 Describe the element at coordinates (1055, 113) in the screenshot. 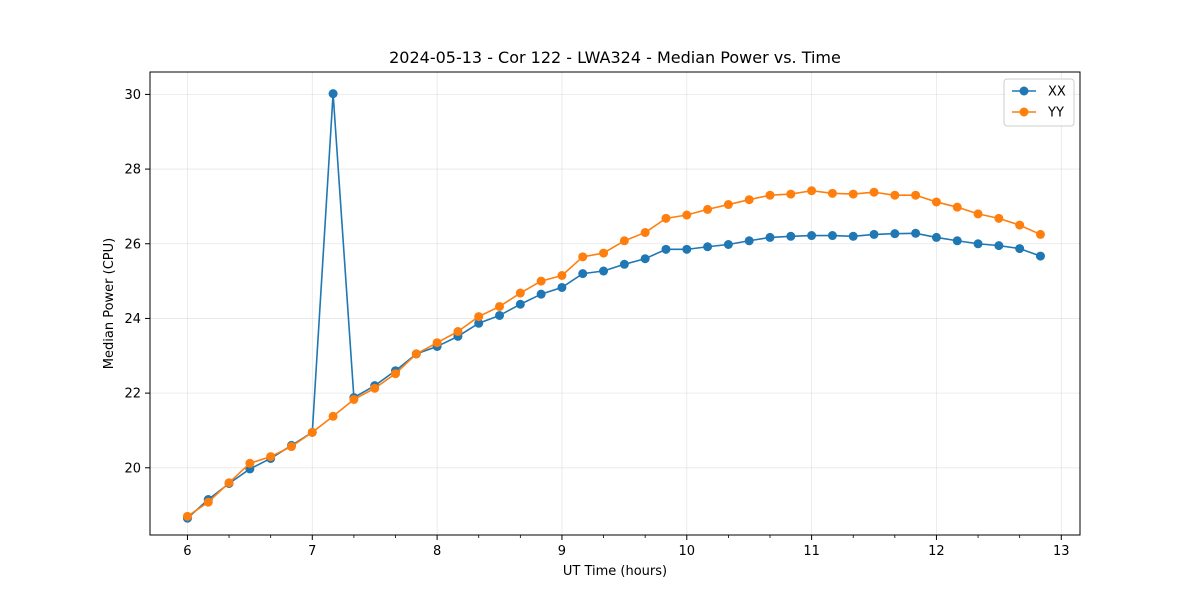

I see `legend-label-yy: YY` at that location.